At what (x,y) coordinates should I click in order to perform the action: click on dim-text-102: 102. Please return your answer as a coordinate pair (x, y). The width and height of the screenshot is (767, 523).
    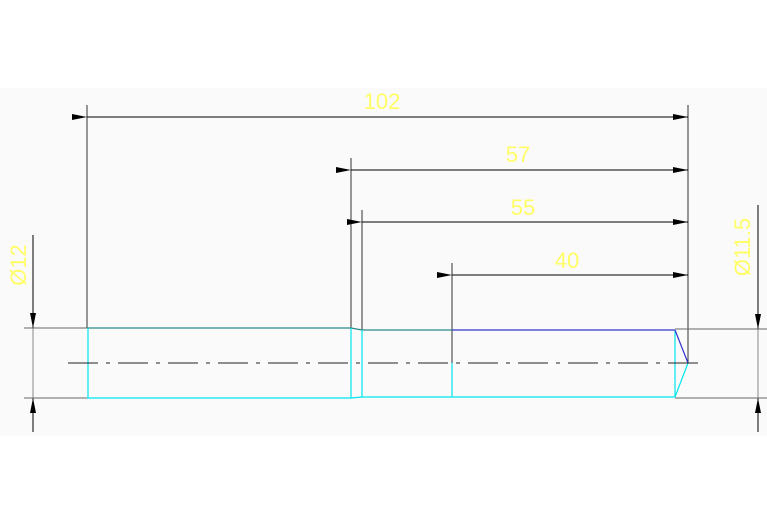
    Looking at the image, I should click on (382, 101).